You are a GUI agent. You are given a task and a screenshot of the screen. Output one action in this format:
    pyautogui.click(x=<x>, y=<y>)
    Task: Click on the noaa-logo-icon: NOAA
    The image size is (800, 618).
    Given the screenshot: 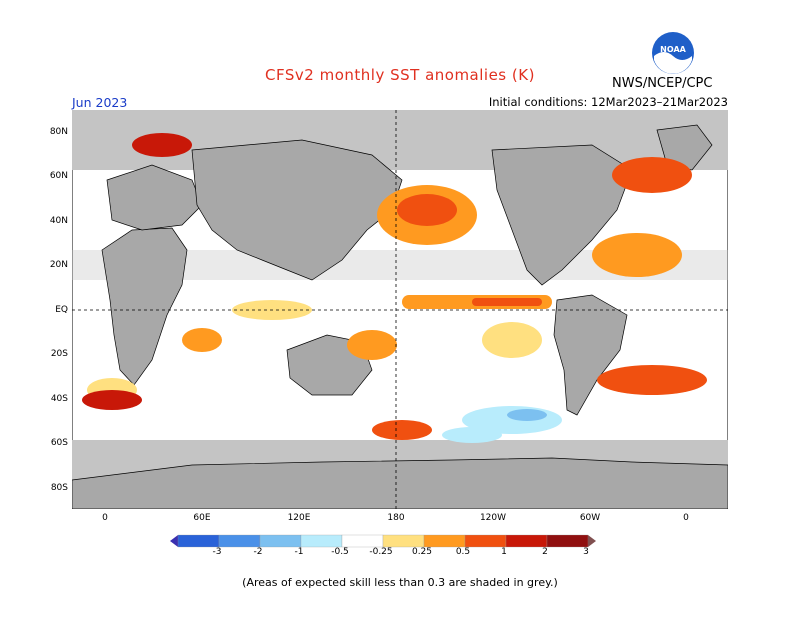 What is the action you would take?
    pyautogui.click(x=673, y=53)
    